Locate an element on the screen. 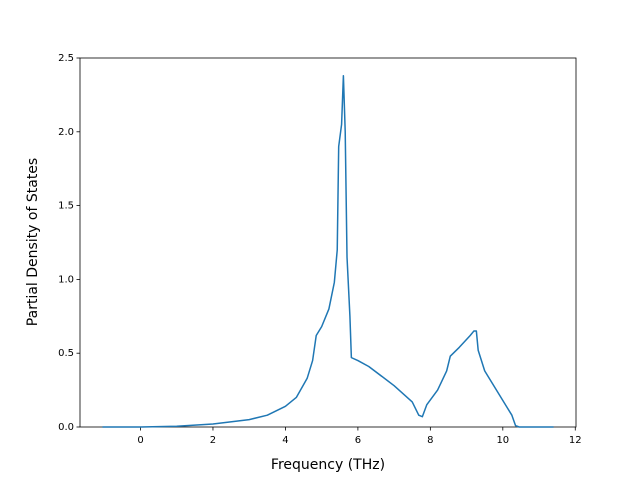 The width and height of the screenshot is (640, 484). y-tick-label: 1.0 is located at coordinates (66, 279).